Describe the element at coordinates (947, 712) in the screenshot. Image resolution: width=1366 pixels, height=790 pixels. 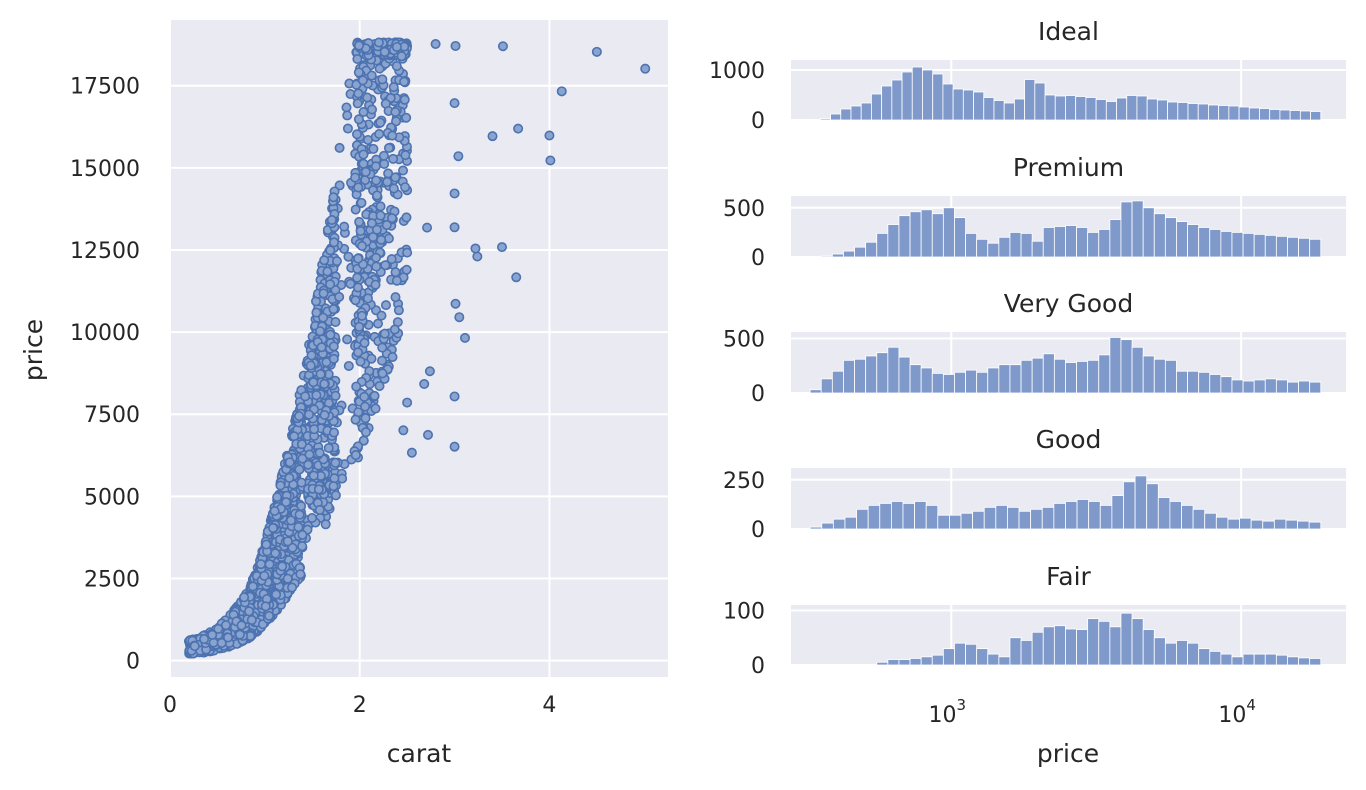
I see `histogram-x-tick-label: 103` at that location.